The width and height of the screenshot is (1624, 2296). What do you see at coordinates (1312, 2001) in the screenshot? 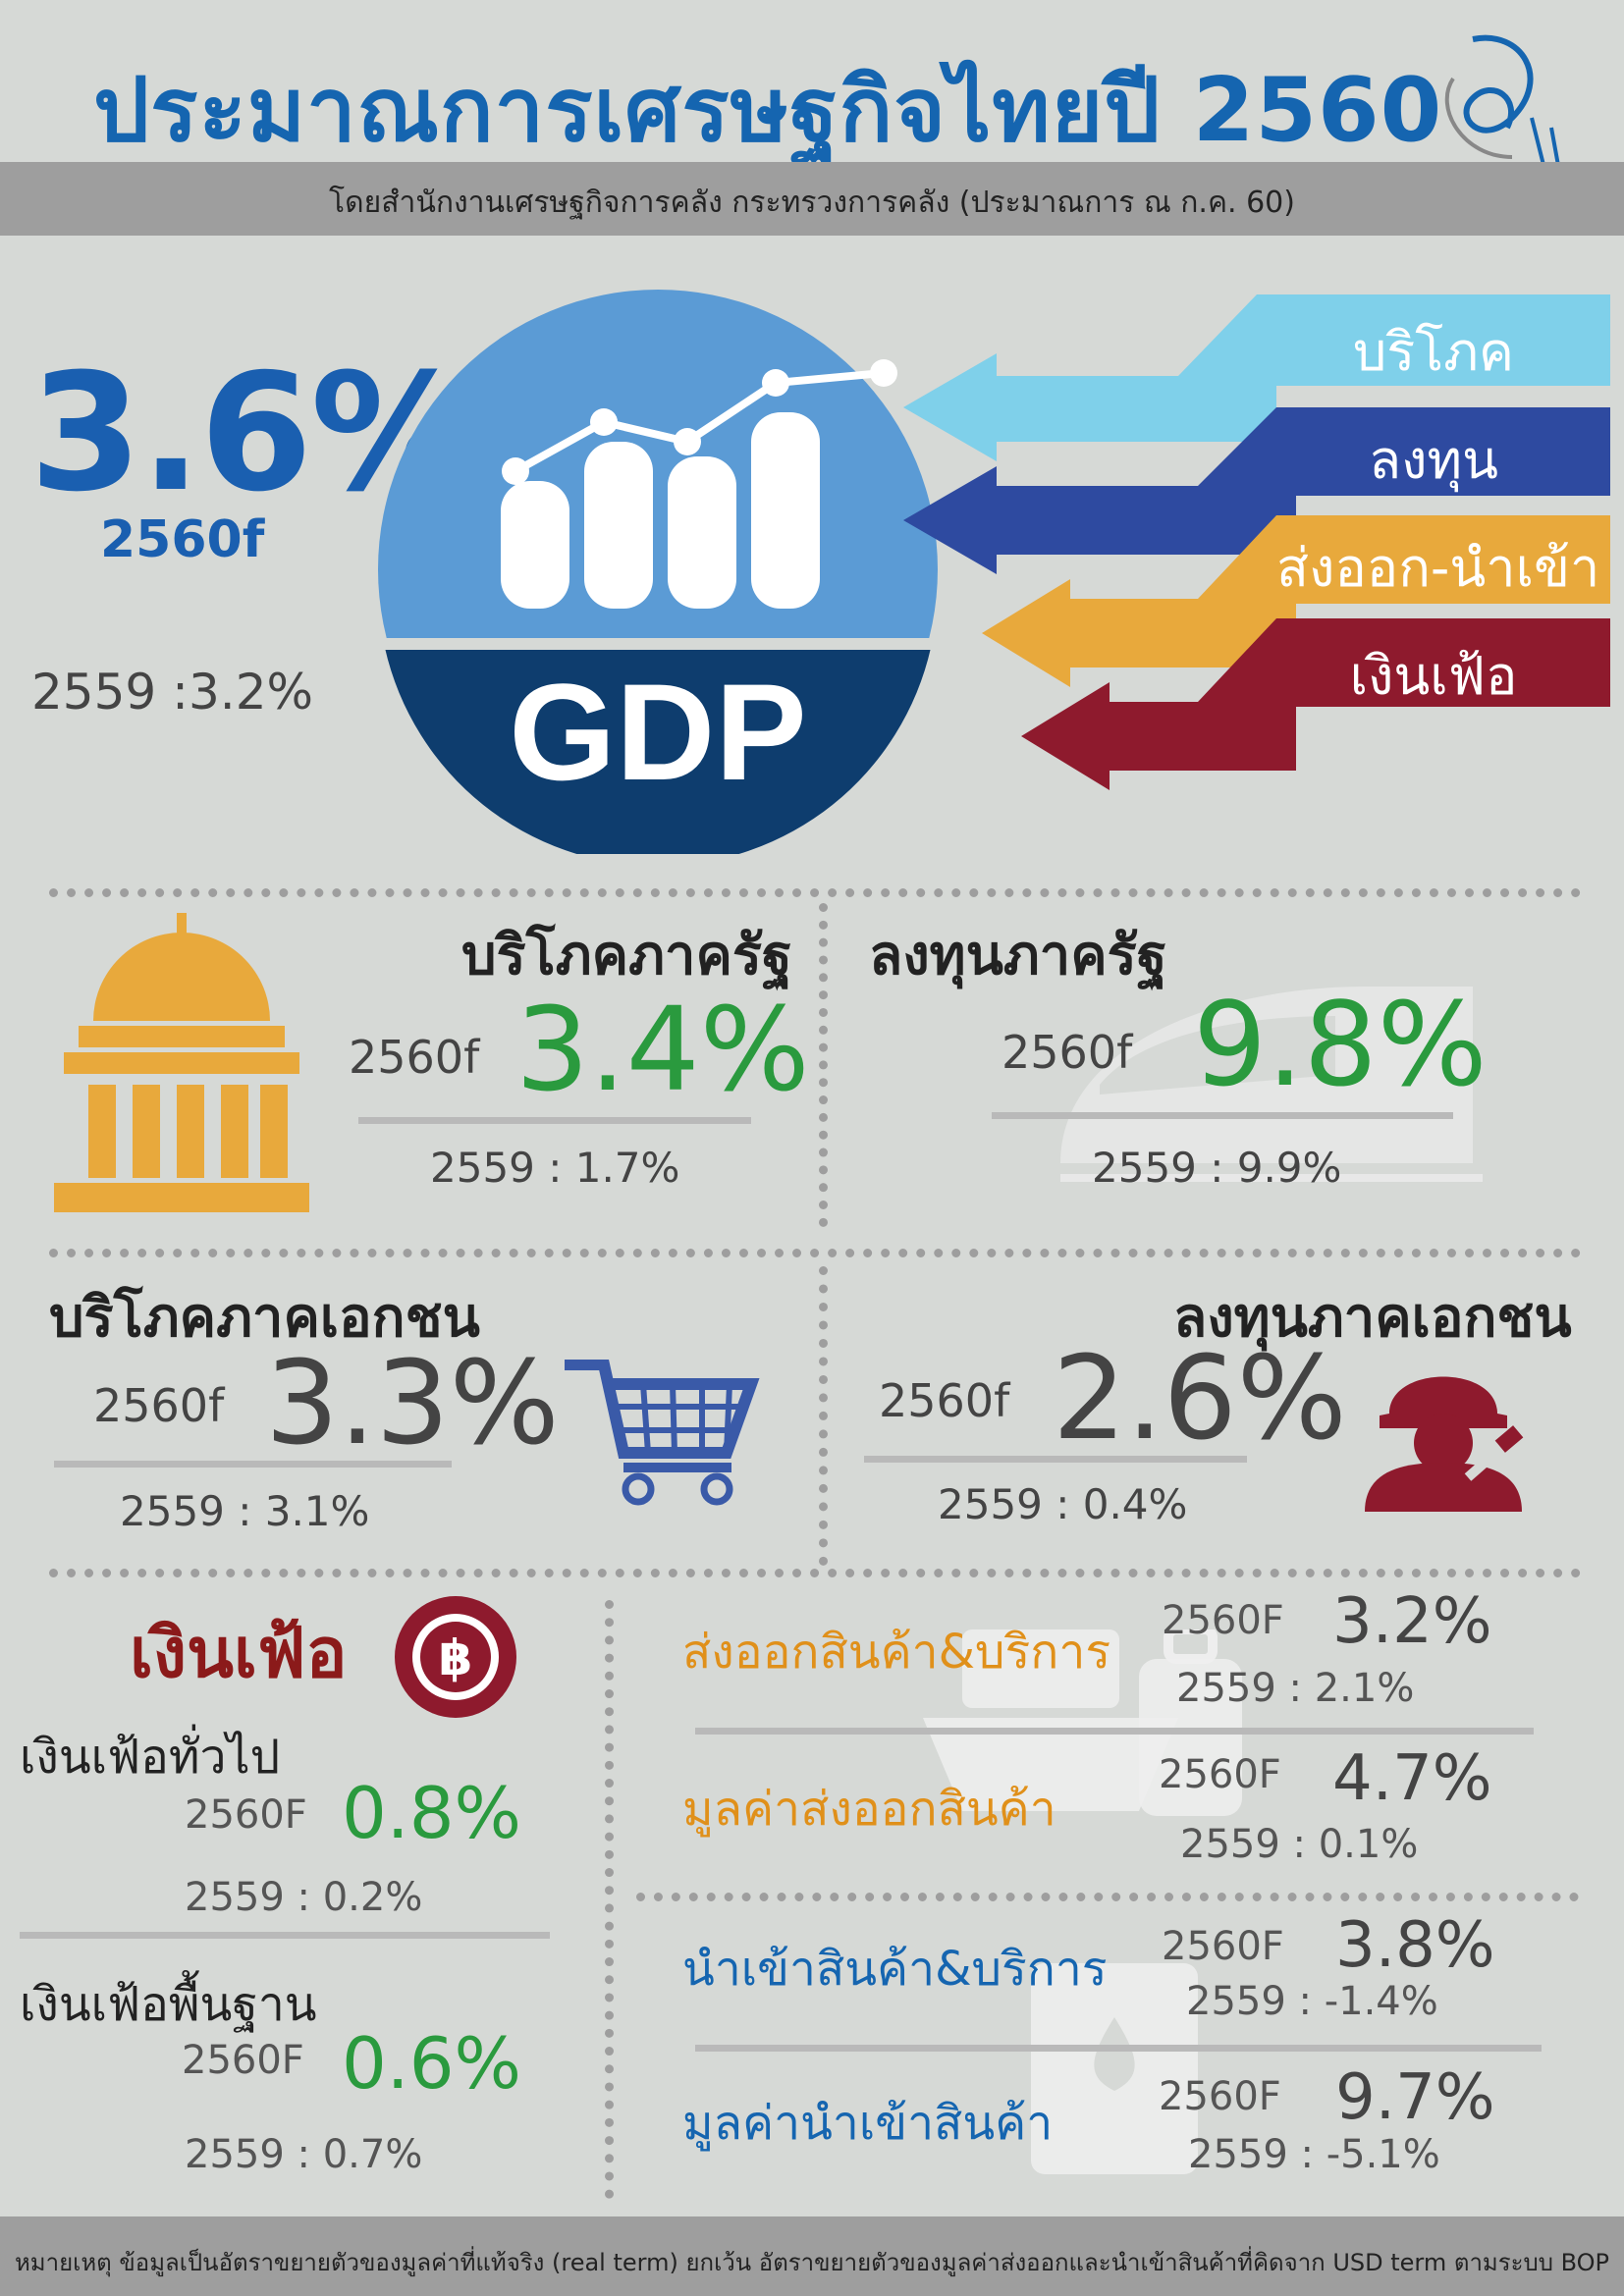
I see `trade-previous: 2559 : -1.4%` at bounding box center [1312, 2001].